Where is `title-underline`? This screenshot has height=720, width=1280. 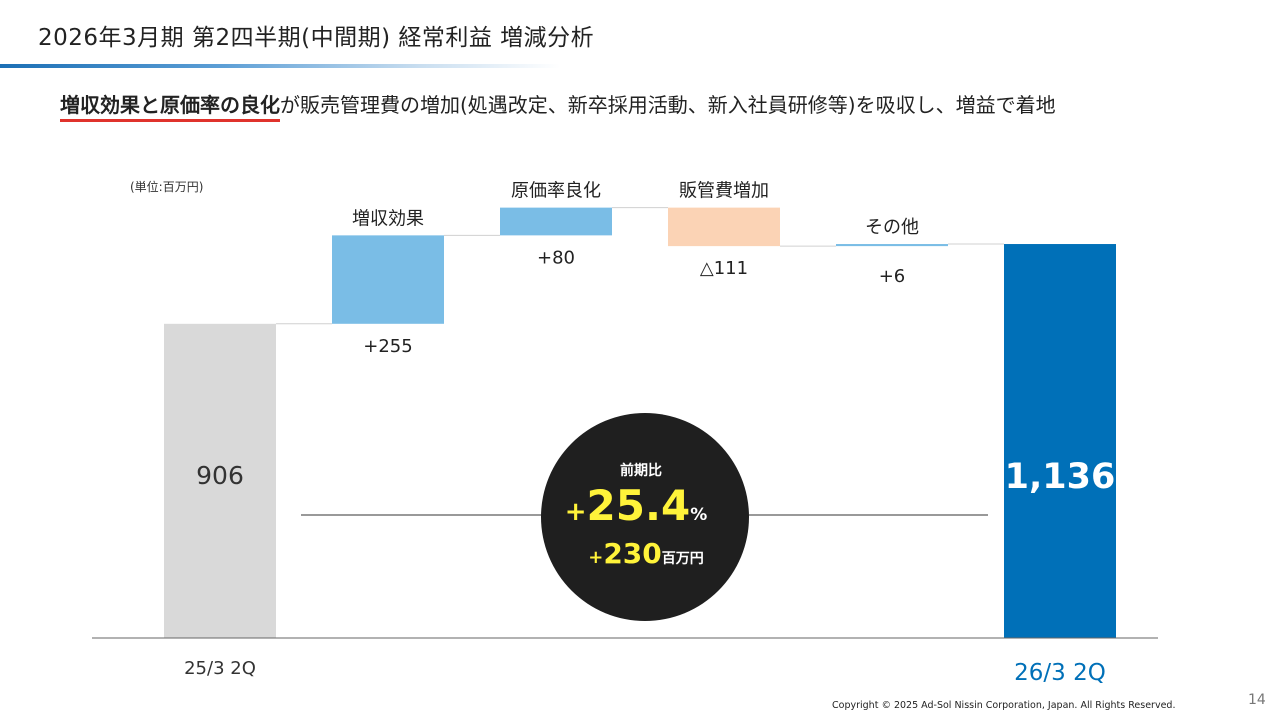 title-underline is located at coordinates (280, 66).